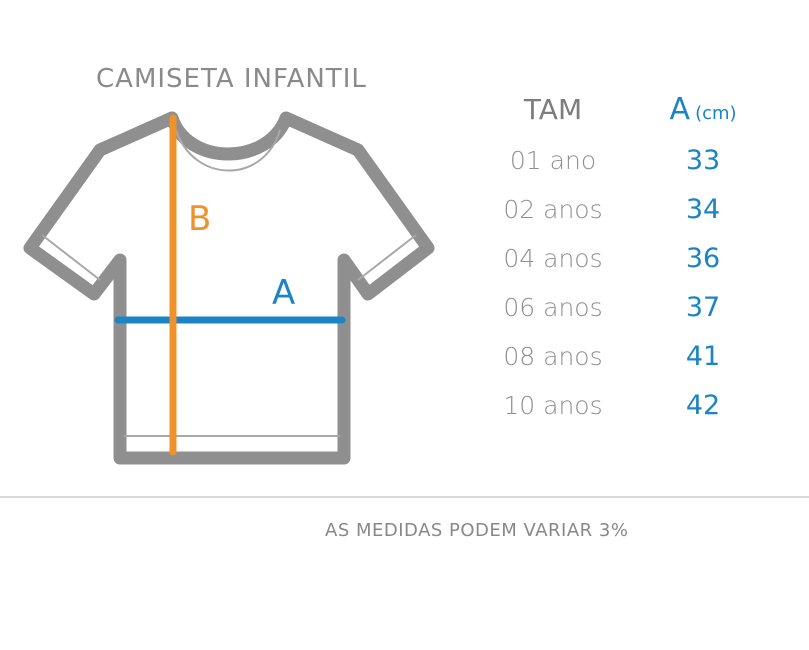  What do you see at coordinates (553, 209) in the screenshot?
I see `row-size: 02 anos` at bounding box center [553, 209].